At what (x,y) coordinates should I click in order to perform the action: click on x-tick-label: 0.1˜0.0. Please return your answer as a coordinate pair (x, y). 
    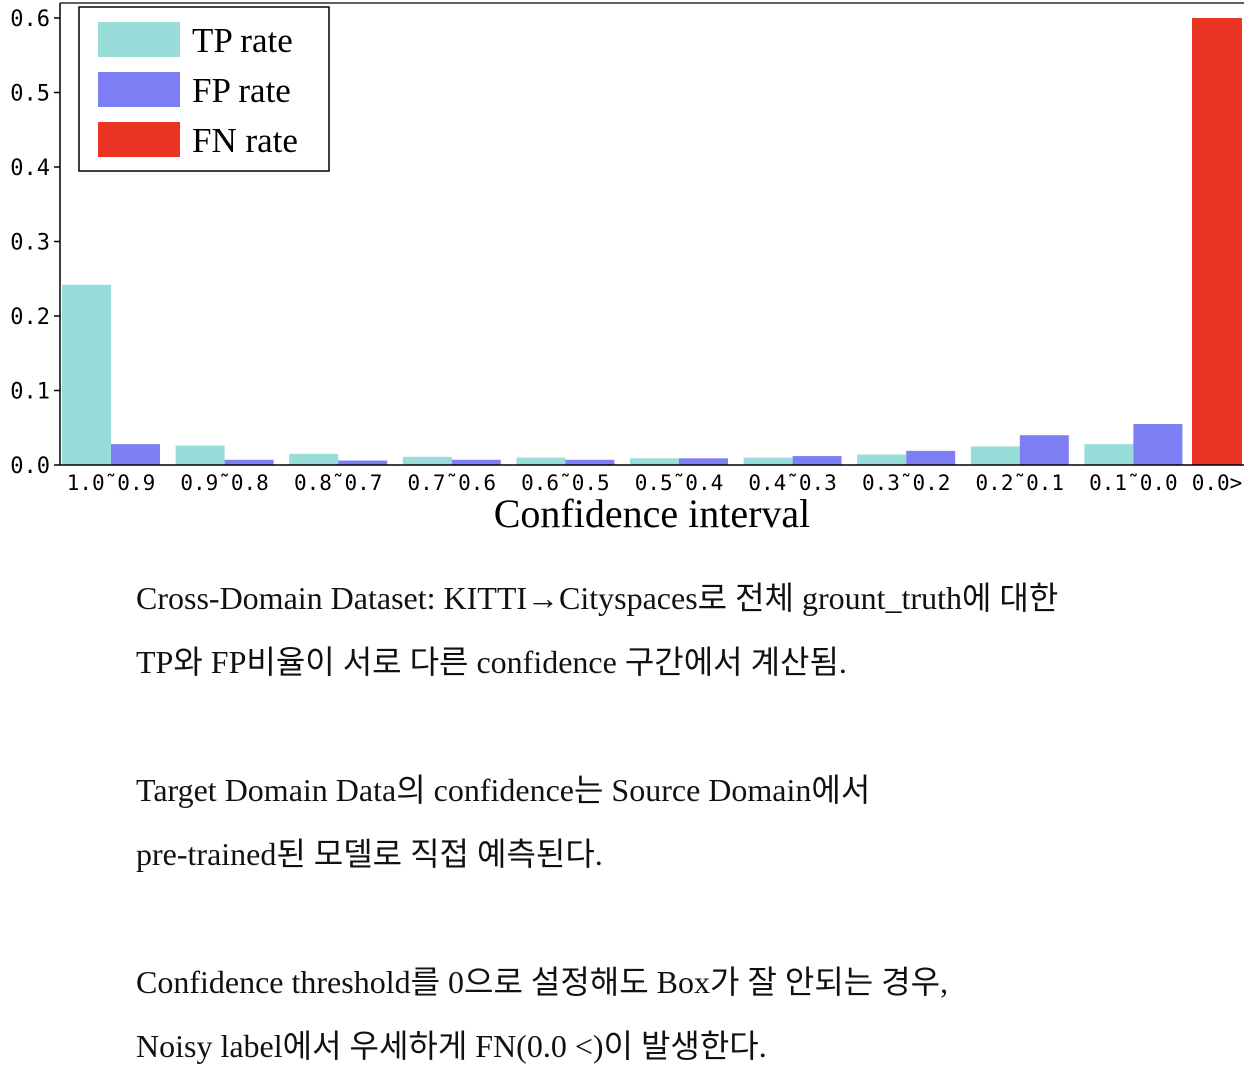
    Looking at the image, I should click on (1133, 483).